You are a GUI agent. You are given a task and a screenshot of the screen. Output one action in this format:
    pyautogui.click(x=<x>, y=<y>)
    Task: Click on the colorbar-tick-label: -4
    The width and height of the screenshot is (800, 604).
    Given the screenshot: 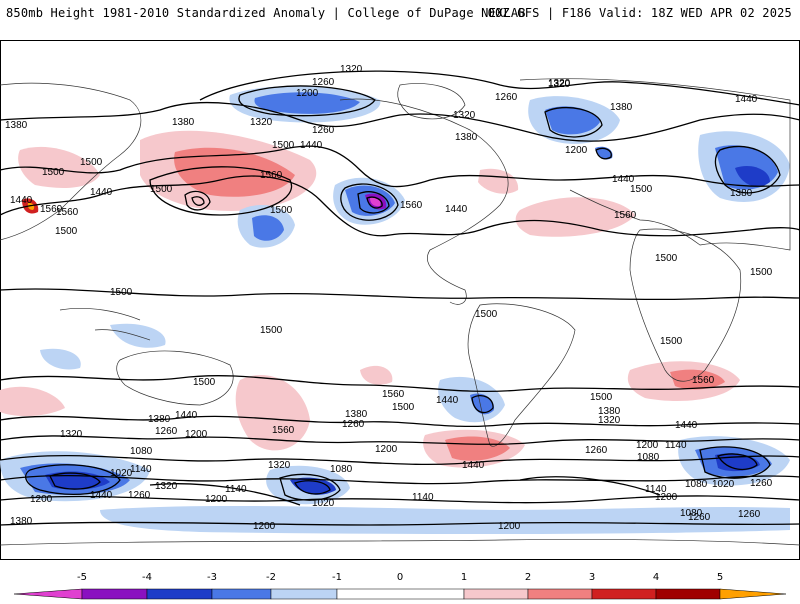 What is the action you would take?
    pyautogui.click(x=147, y=577)
    